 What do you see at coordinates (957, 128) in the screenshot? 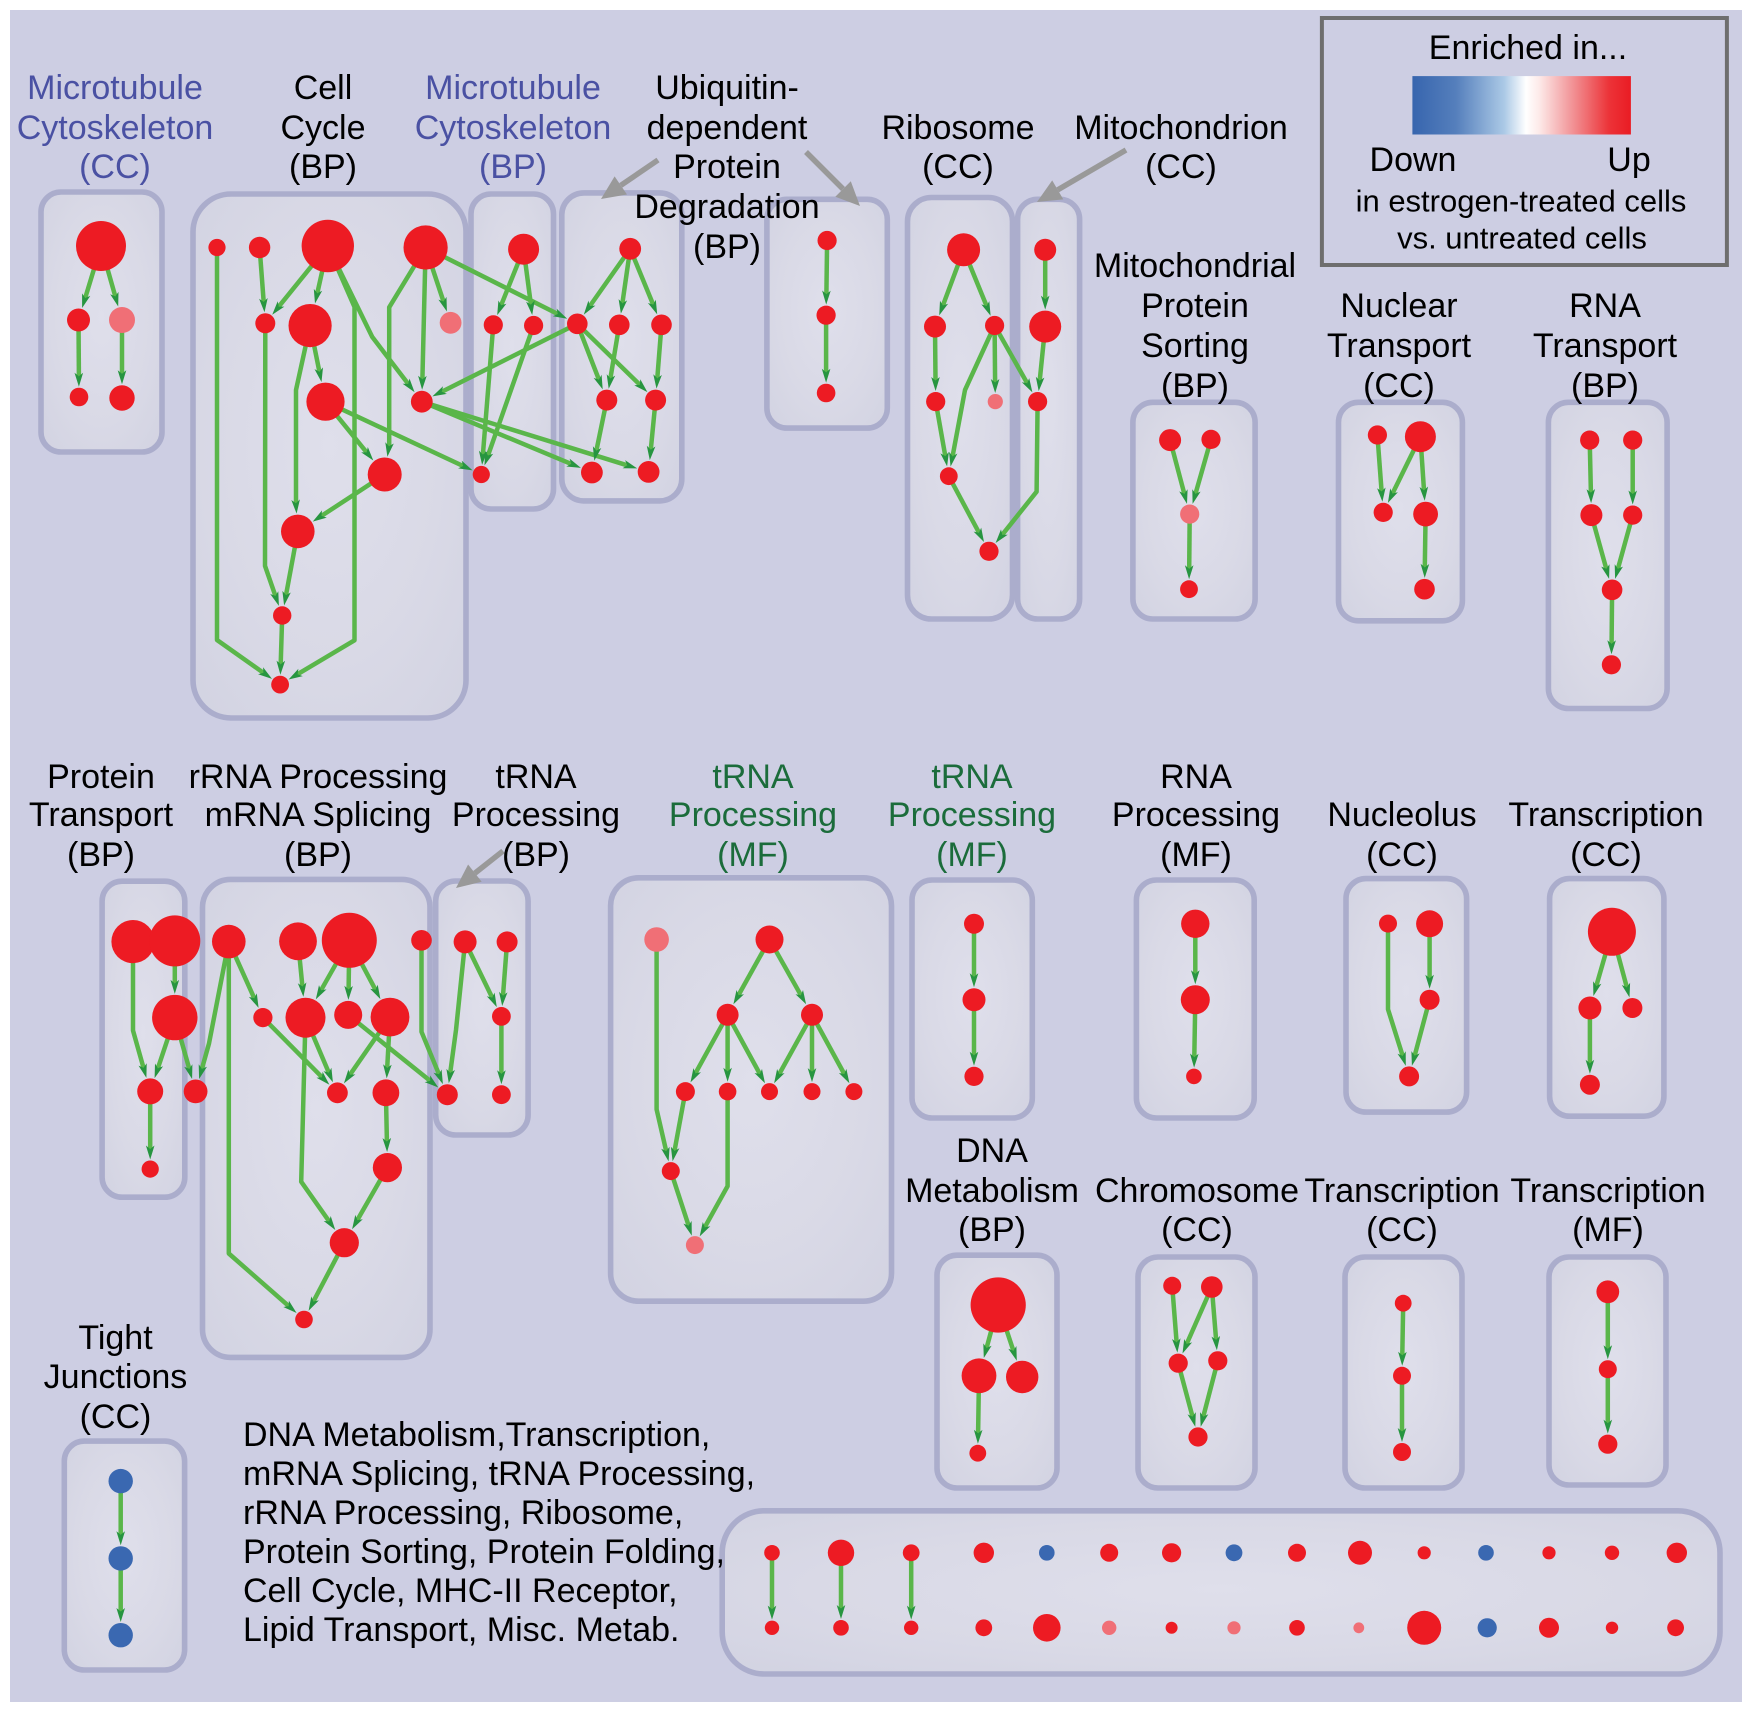
I see `svg-text: Ribosome` at bounding box center [957, 128].